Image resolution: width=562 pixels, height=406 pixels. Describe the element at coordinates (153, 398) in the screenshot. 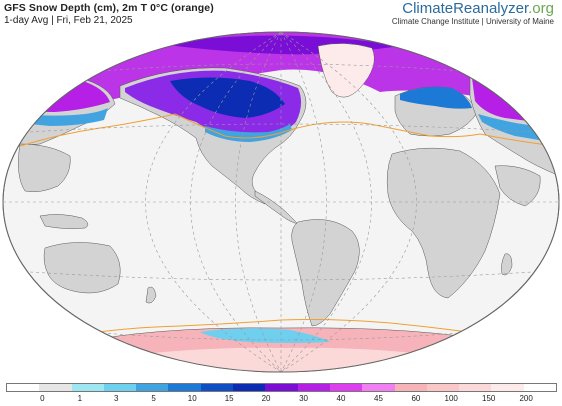

I see `legend-label: 5` at that location.